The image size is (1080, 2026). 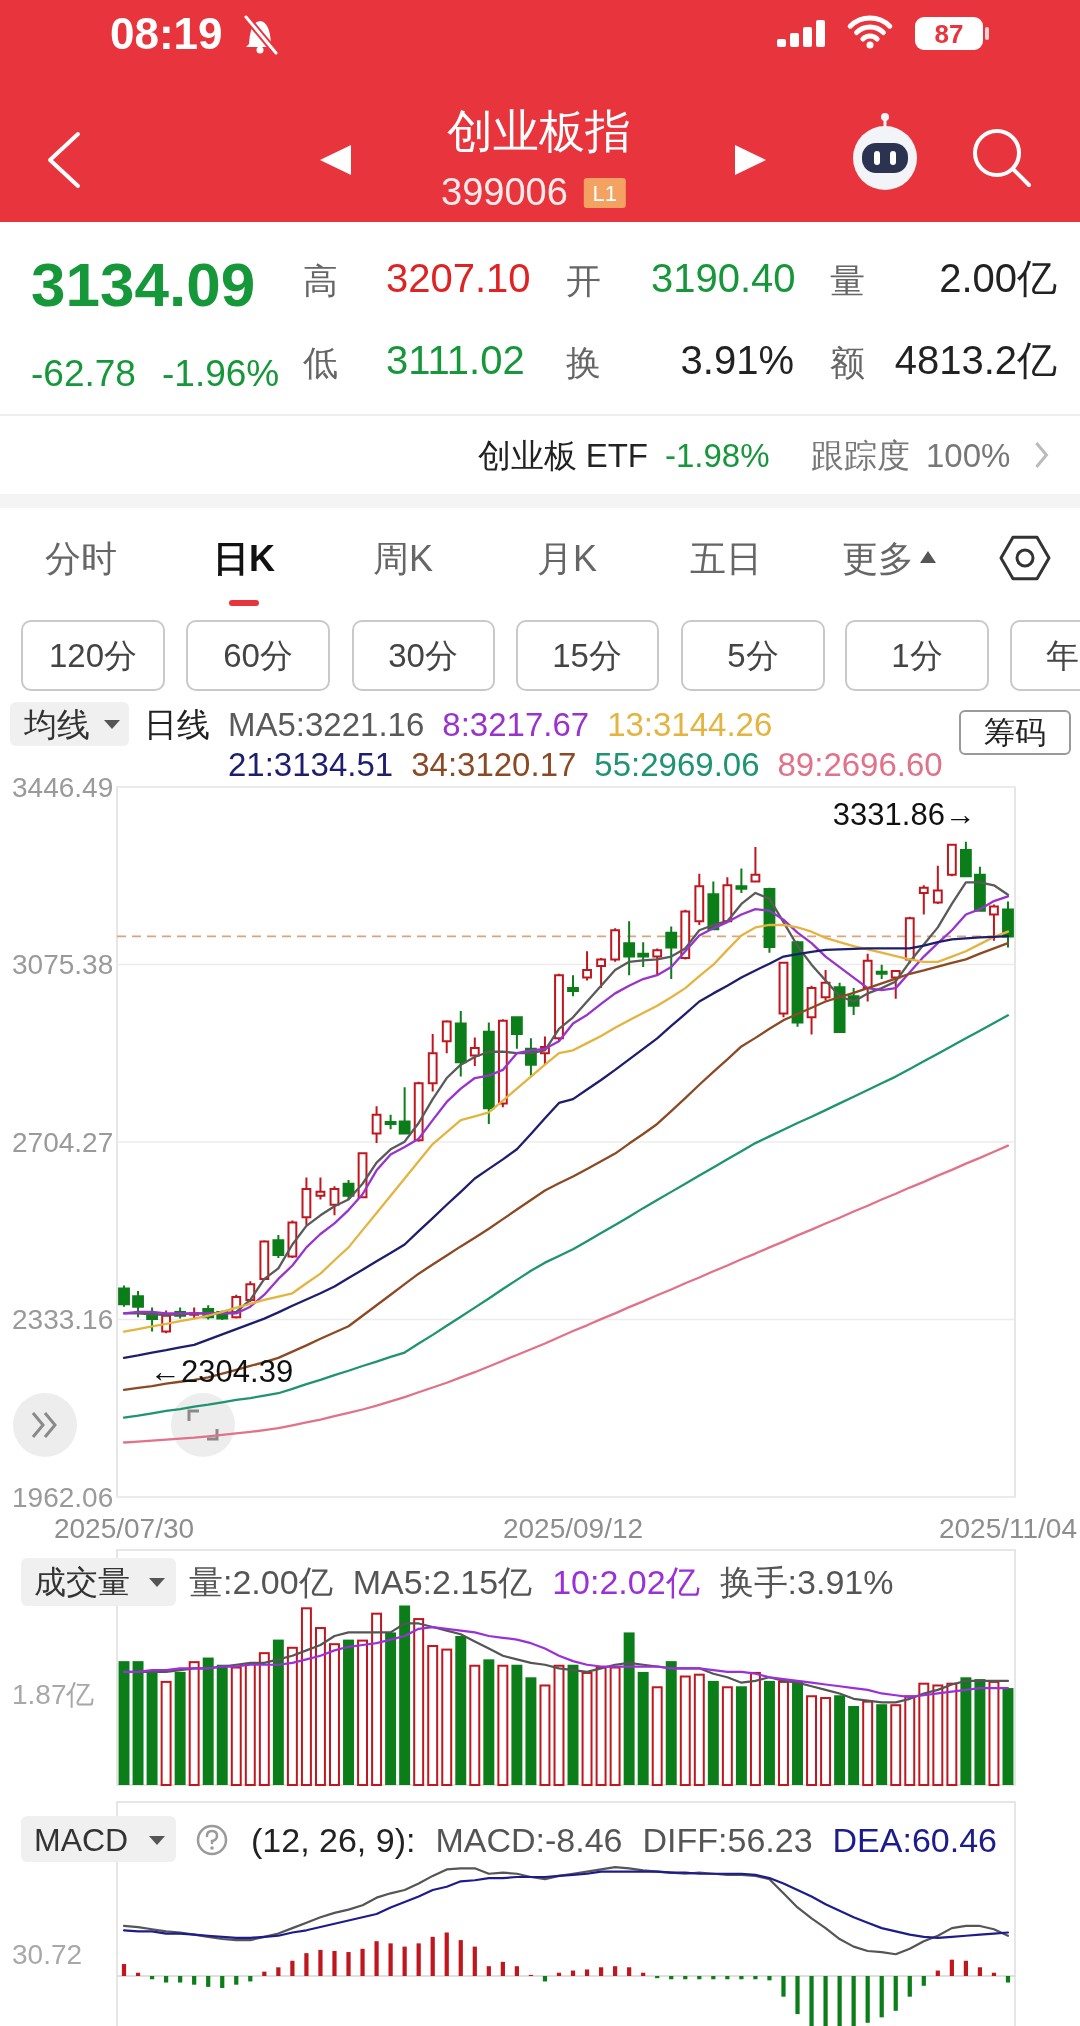 I want to click on text: 15分, so click(x=587, y=655).